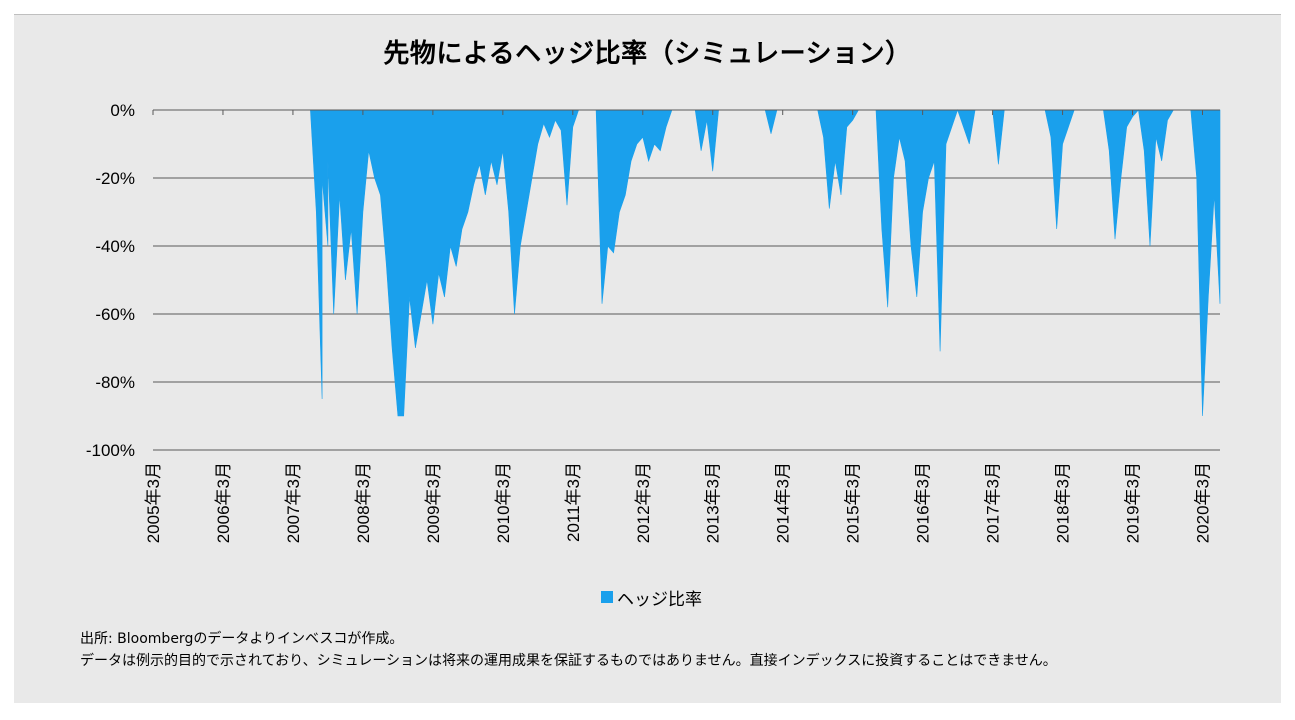 This screenshot has height=720, width=1295. I want to click on y-tick-label: 0%, so click(122, 110).